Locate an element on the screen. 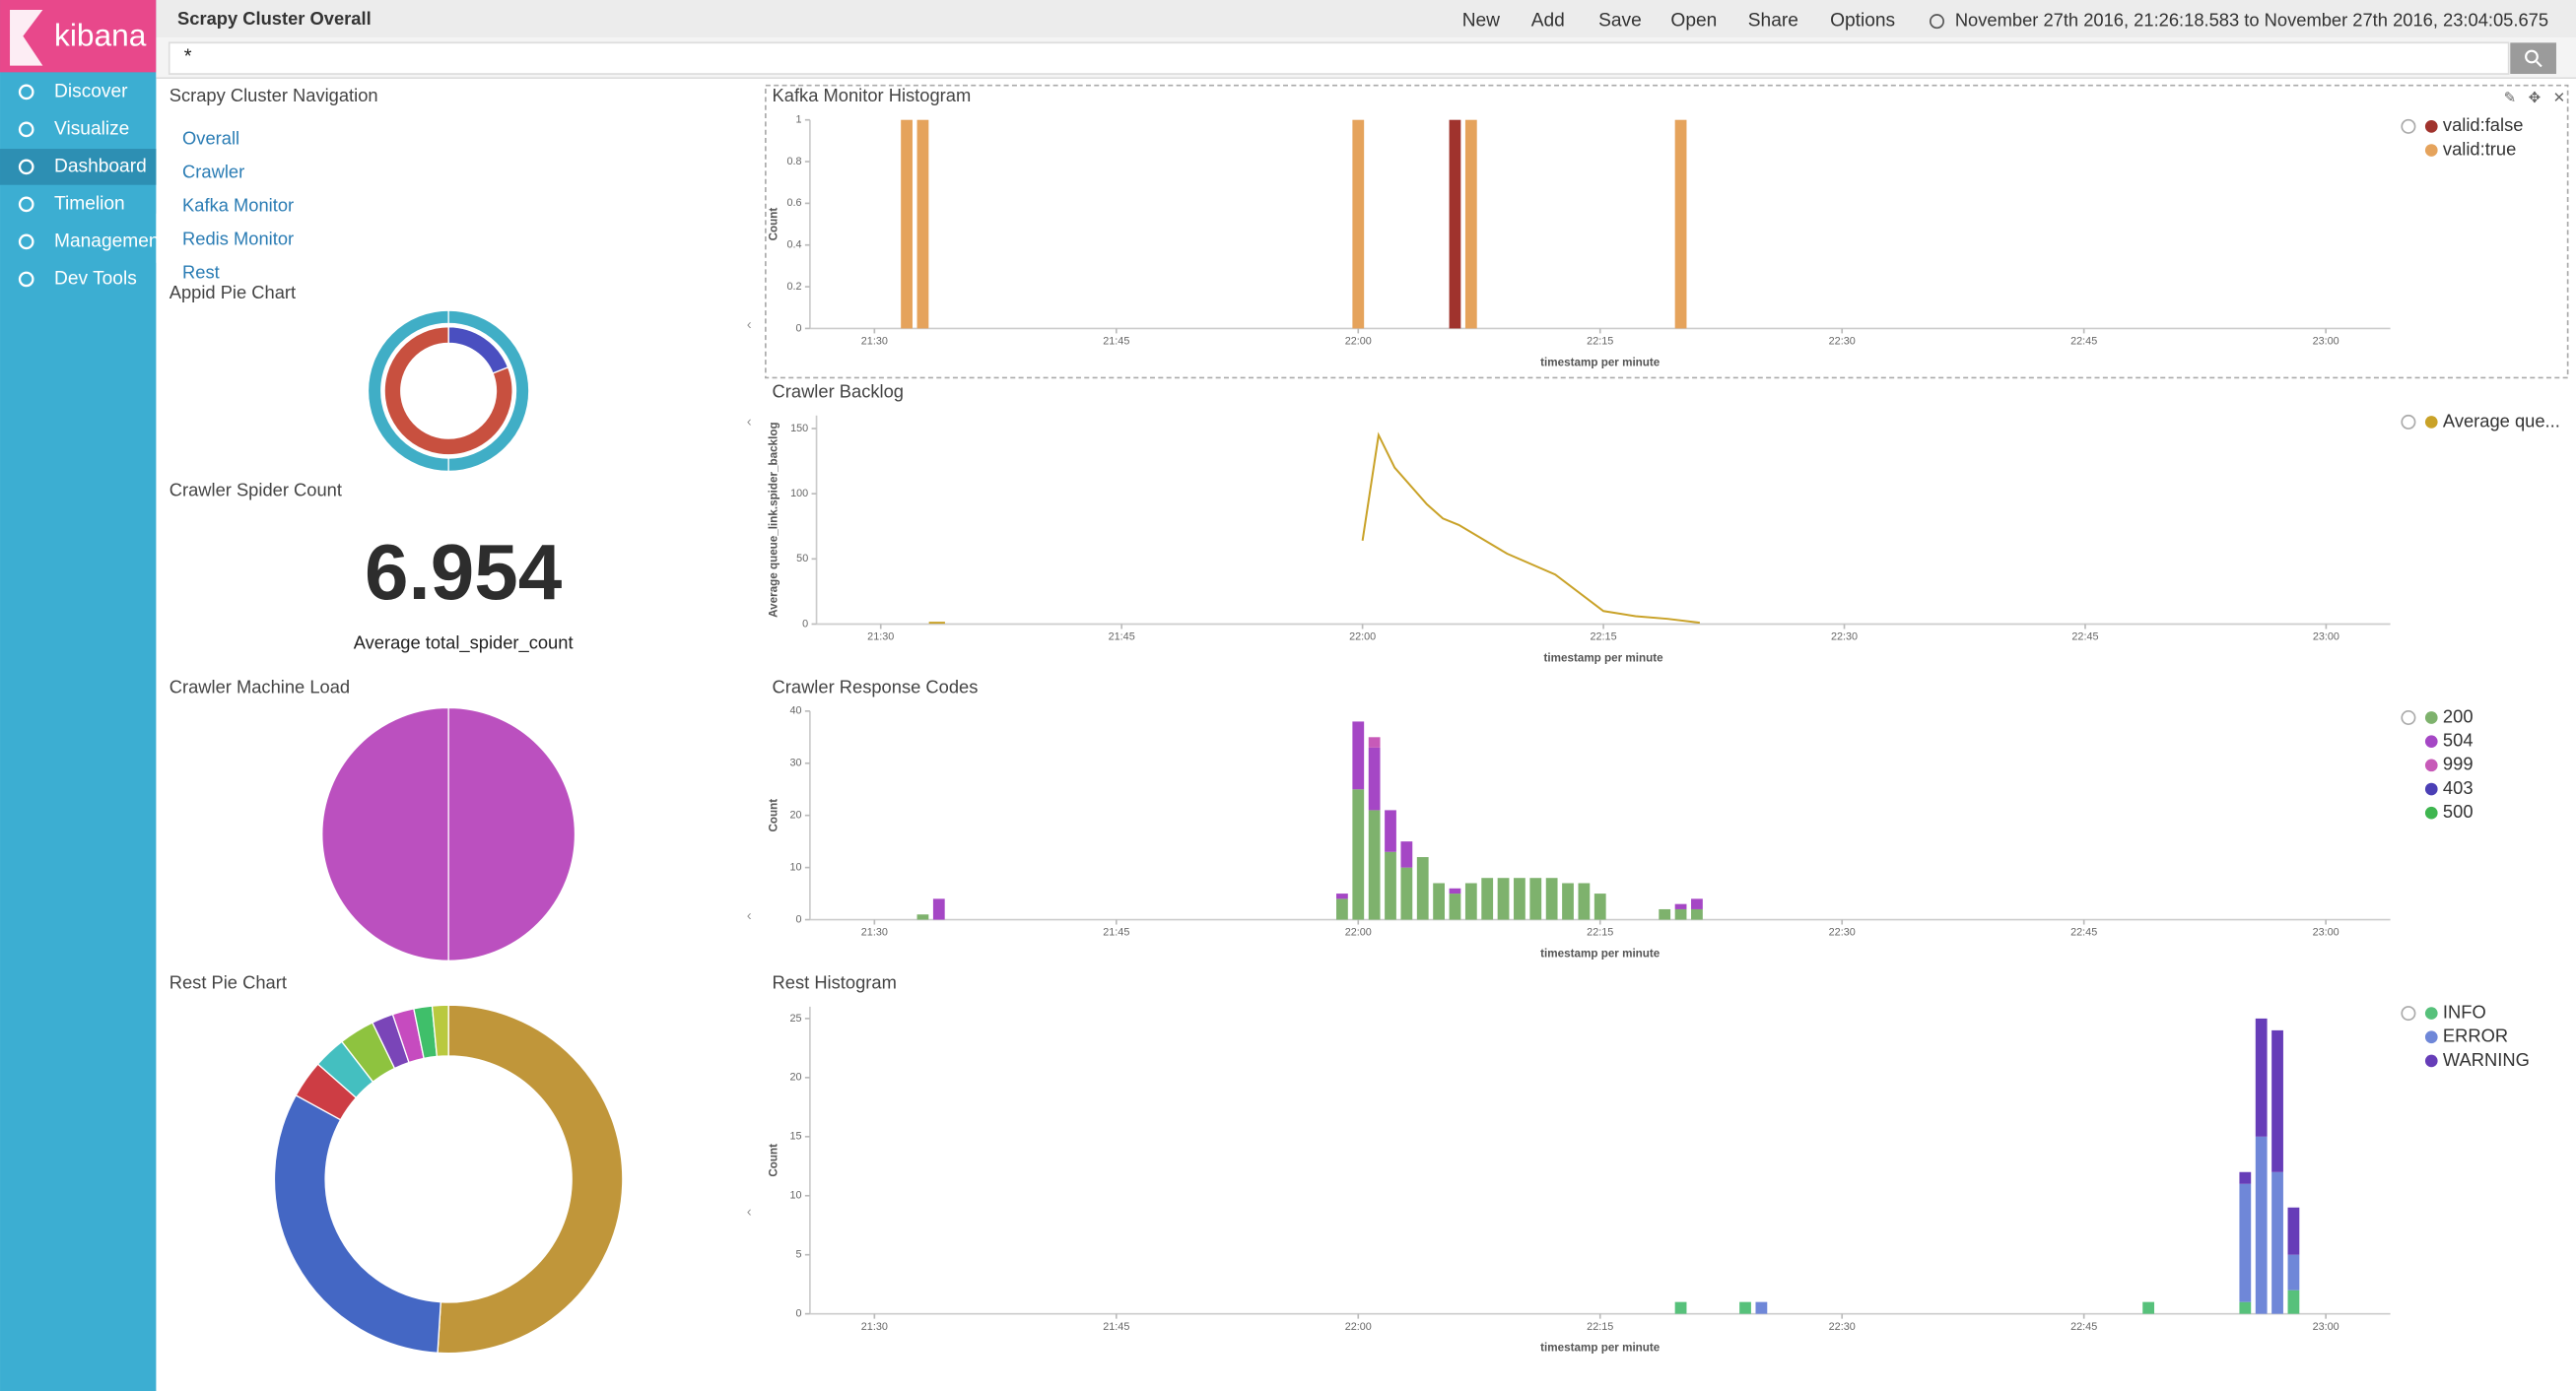  menu-item: New is located at coordinates (1481, 22).